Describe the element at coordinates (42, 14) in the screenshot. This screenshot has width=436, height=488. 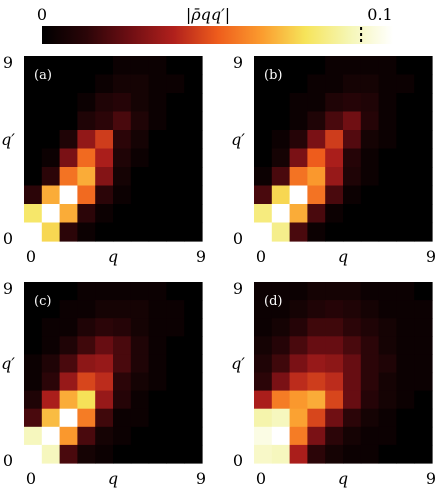
I see `colorbar-min-label: 0` at that location.